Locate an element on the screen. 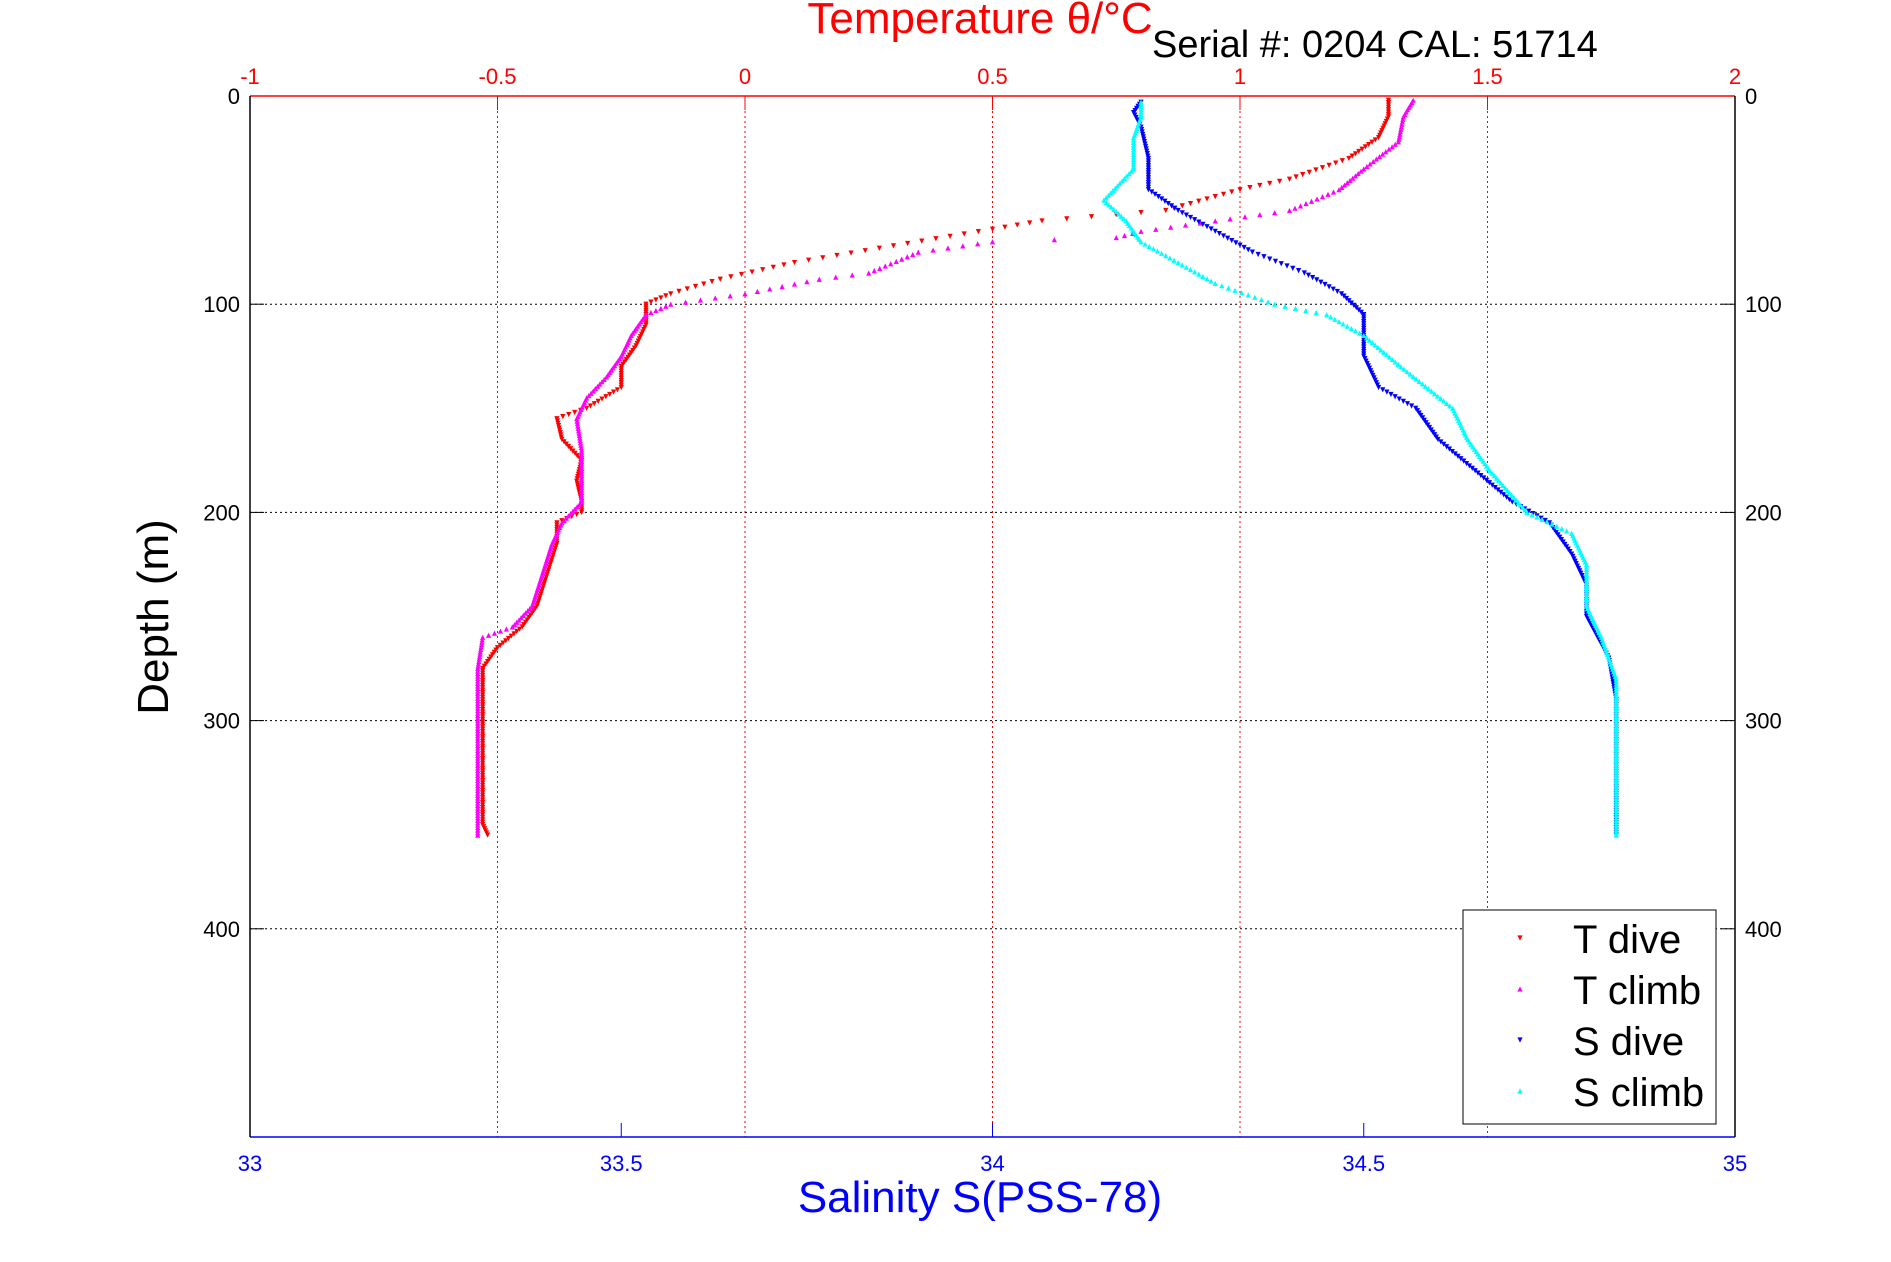  left-tick-label: 200 is located at coordinates (221, 512).